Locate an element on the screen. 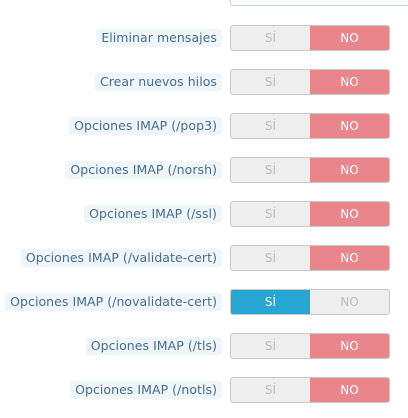 The width and height of the screenshot is (408, 418). row-imap-tls: Opciones IMAP (/tls) SÍ NO is located at coordinates (204, 346).